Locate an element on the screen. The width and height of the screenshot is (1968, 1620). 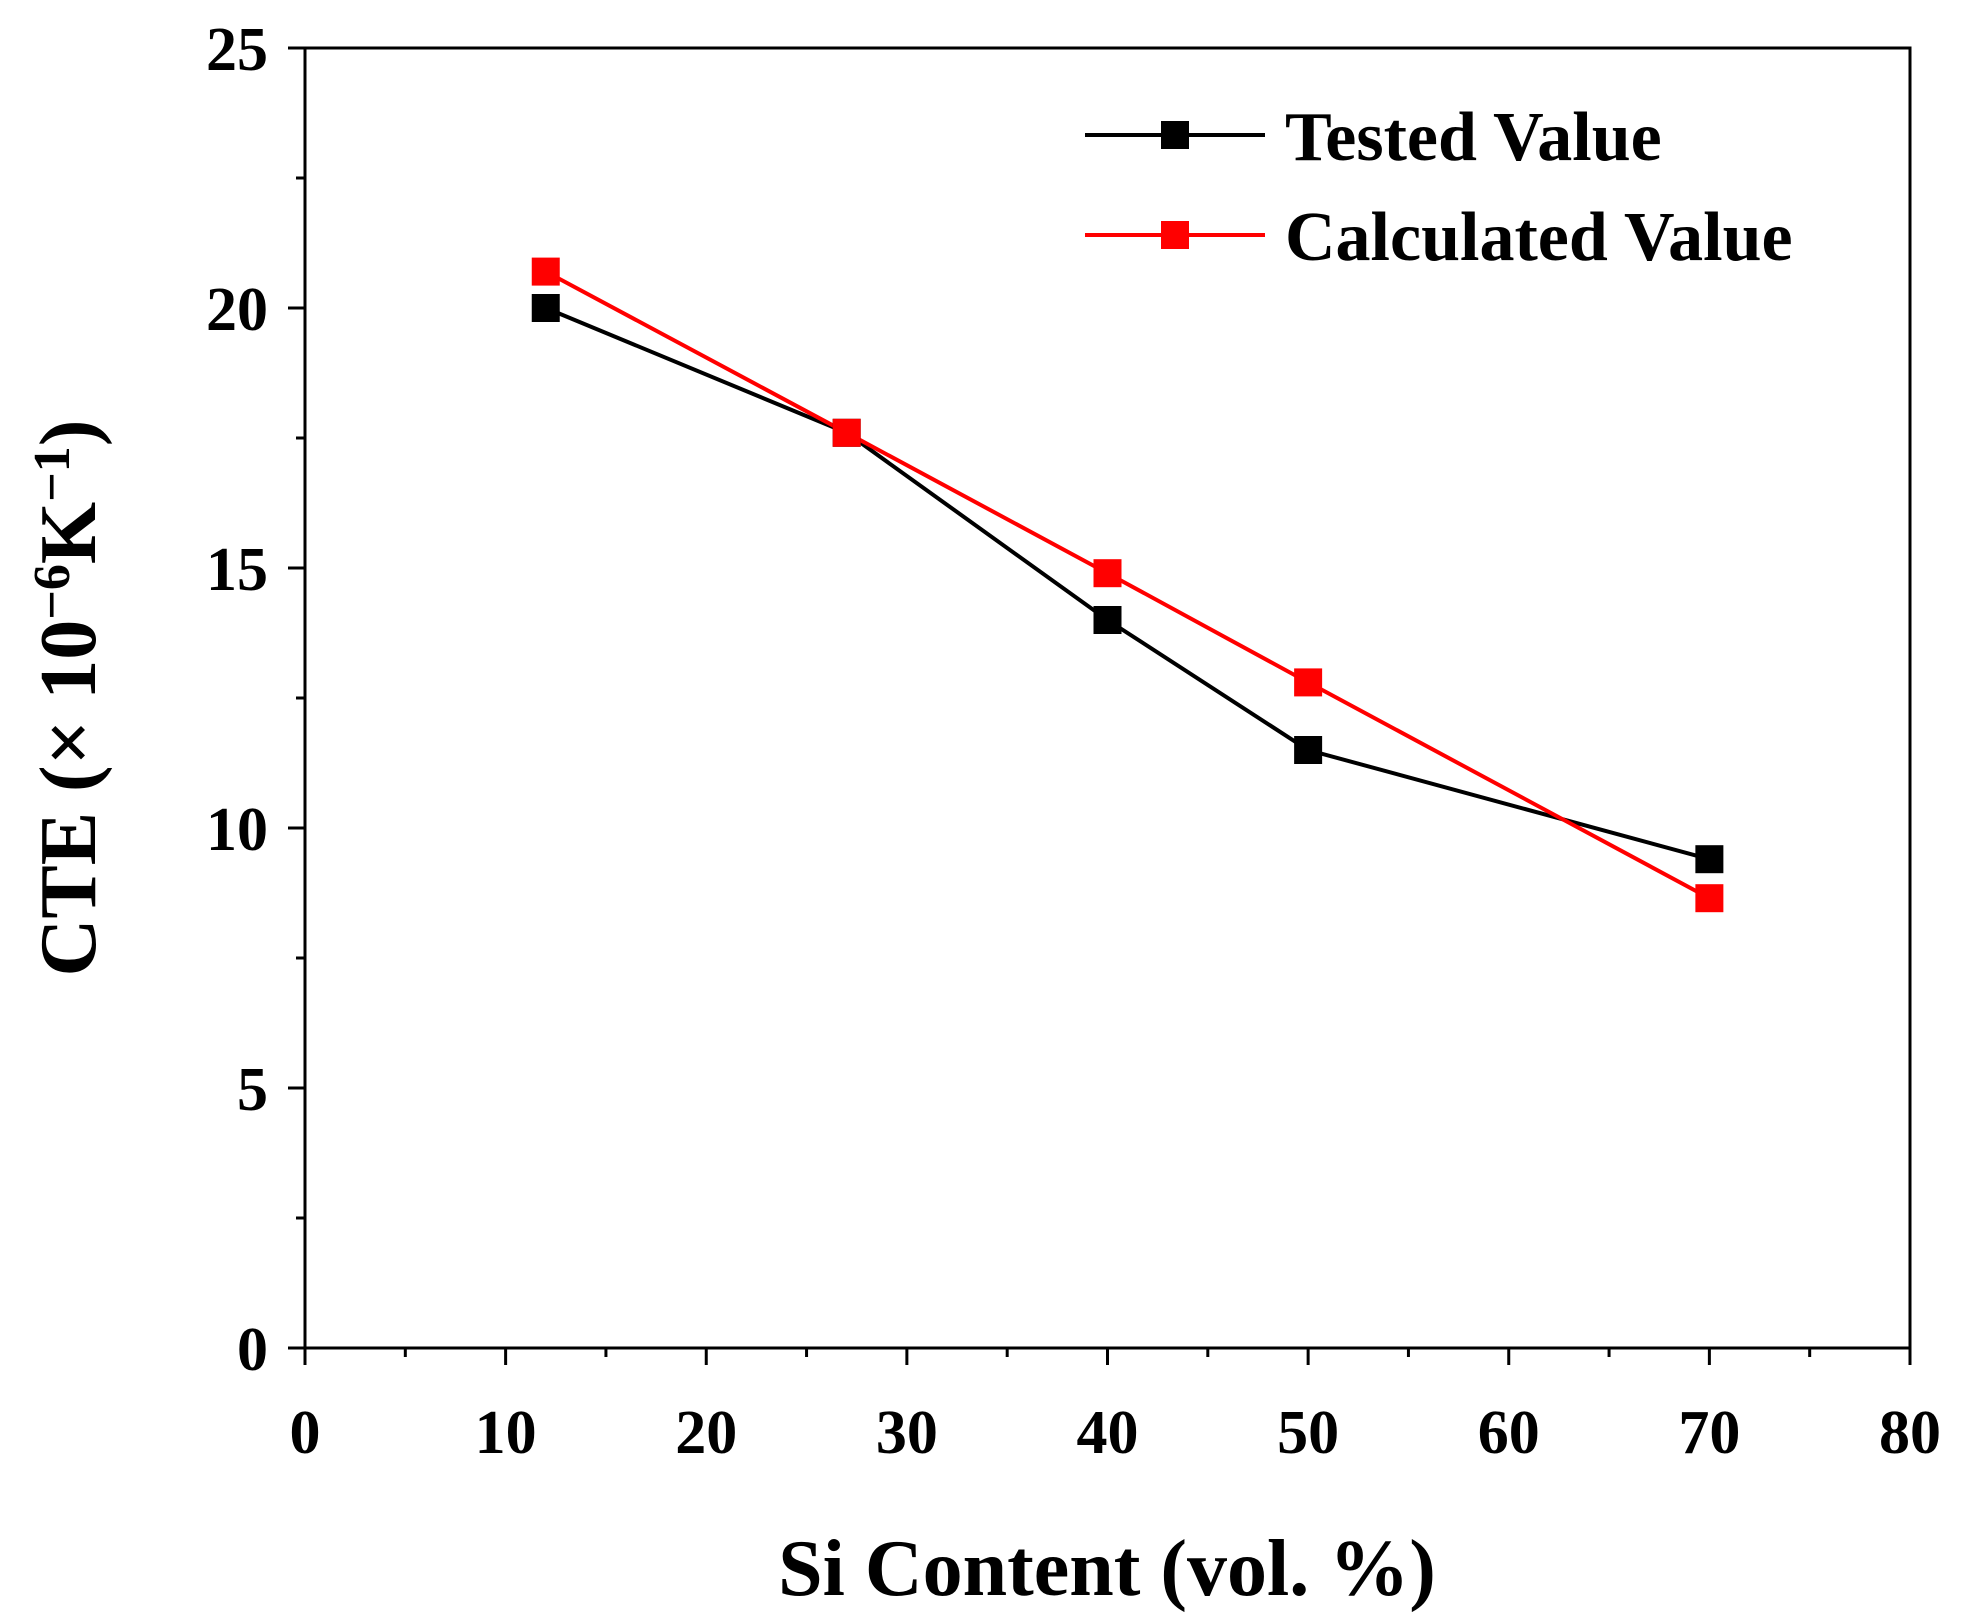
x-axis-title: Si Content (vol. %) is located at coordinates (1107, 1569).